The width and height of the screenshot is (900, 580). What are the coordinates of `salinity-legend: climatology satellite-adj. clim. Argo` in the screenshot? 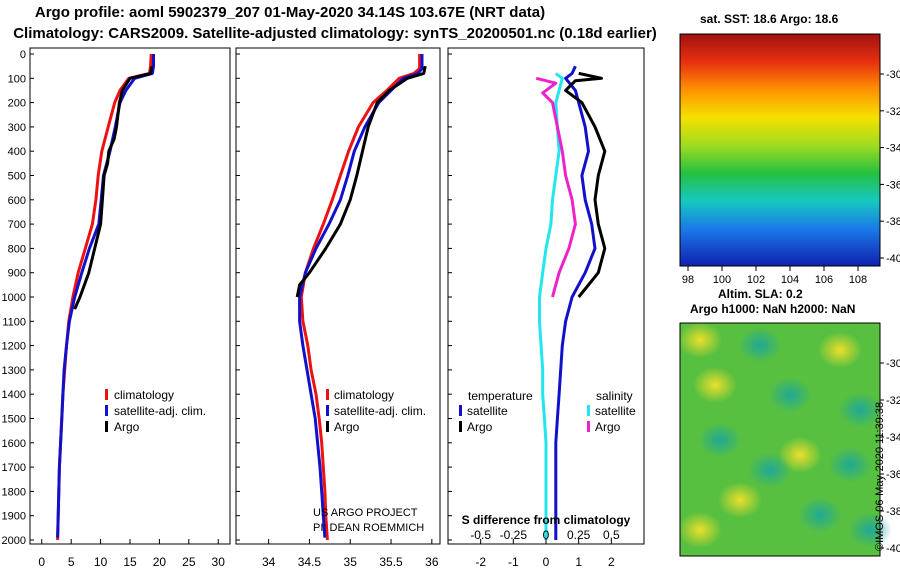 It's located at (376, 411).